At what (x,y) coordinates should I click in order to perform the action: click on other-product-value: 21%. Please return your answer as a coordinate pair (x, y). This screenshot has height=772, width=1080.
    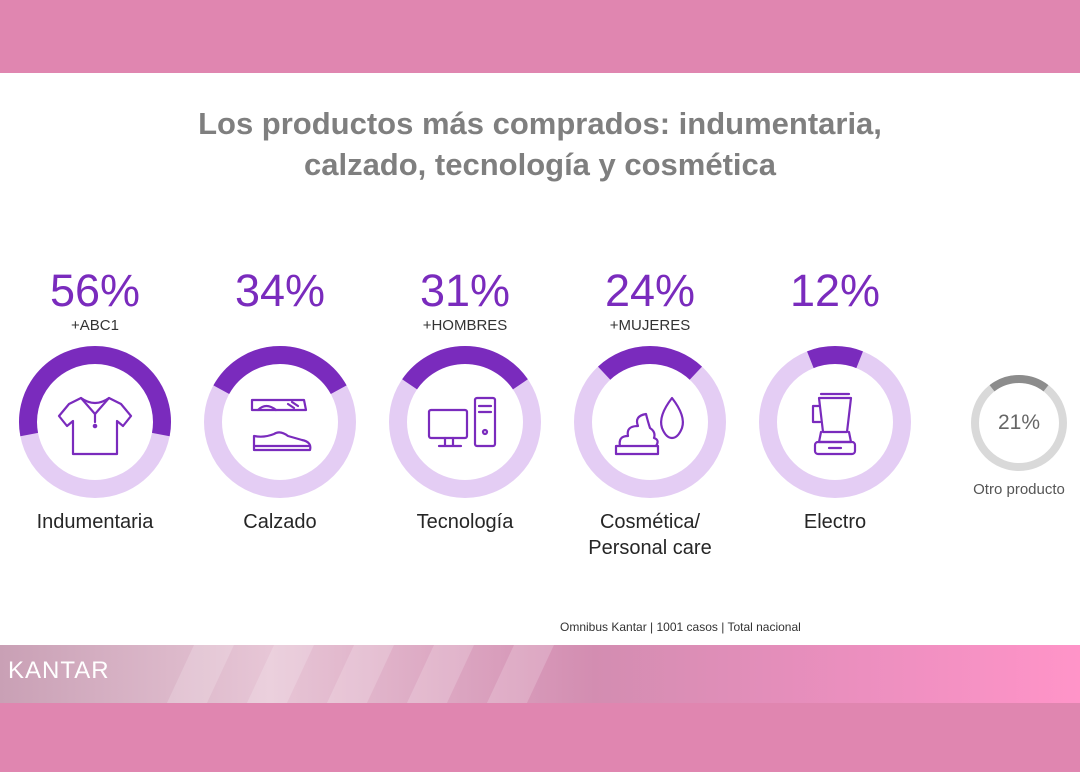
    Looking at the image, I should click on (1019, 422).